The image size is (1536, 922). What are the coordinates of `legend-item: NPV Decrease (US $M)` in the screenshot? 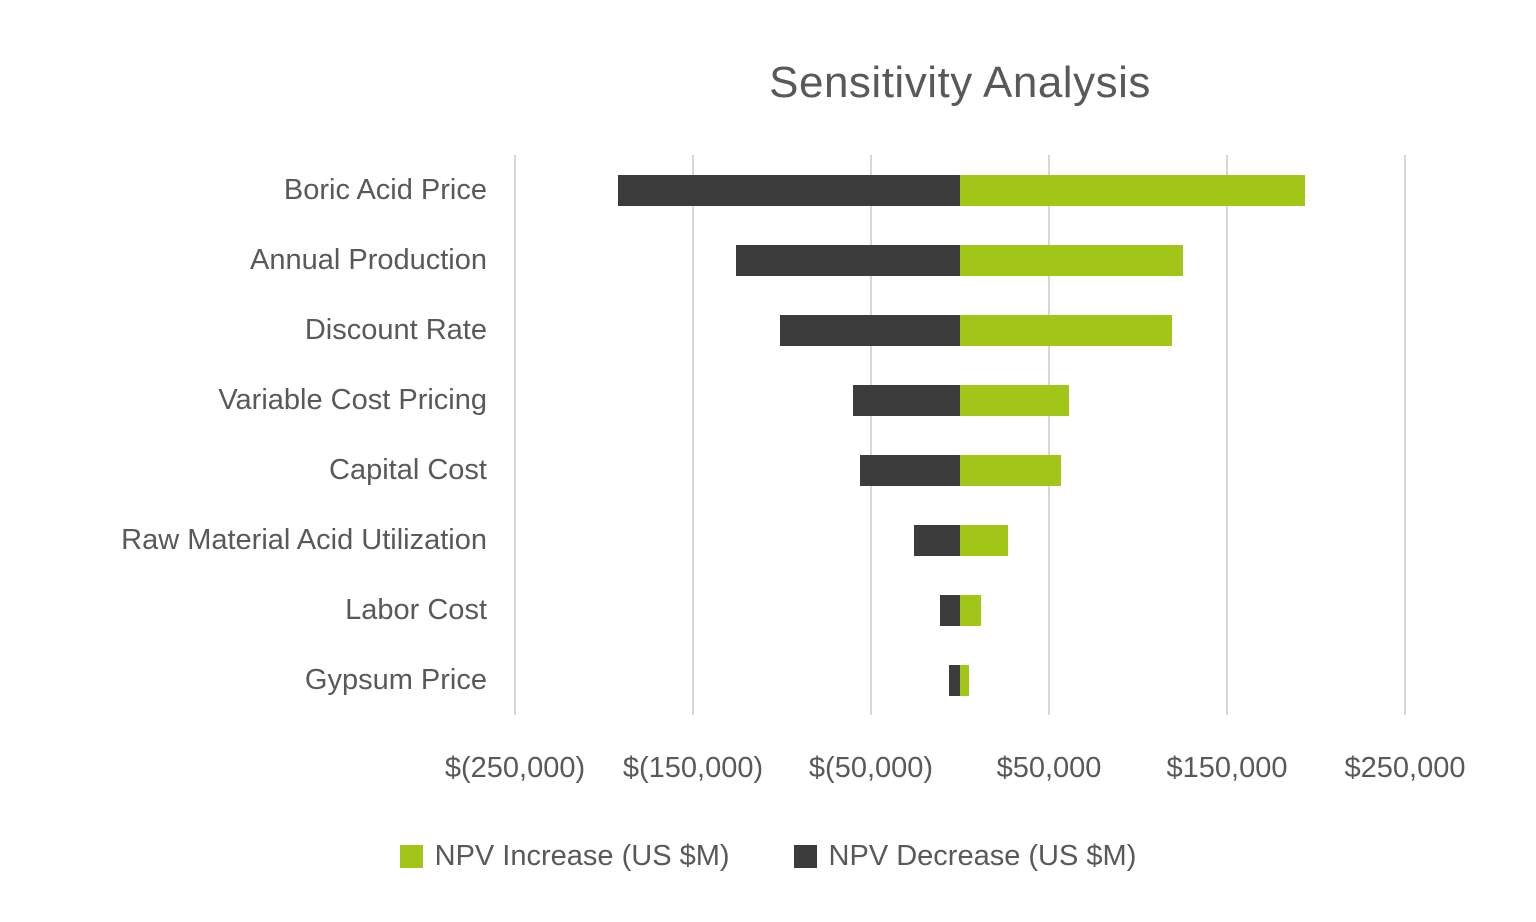 It's located at (965, 856).